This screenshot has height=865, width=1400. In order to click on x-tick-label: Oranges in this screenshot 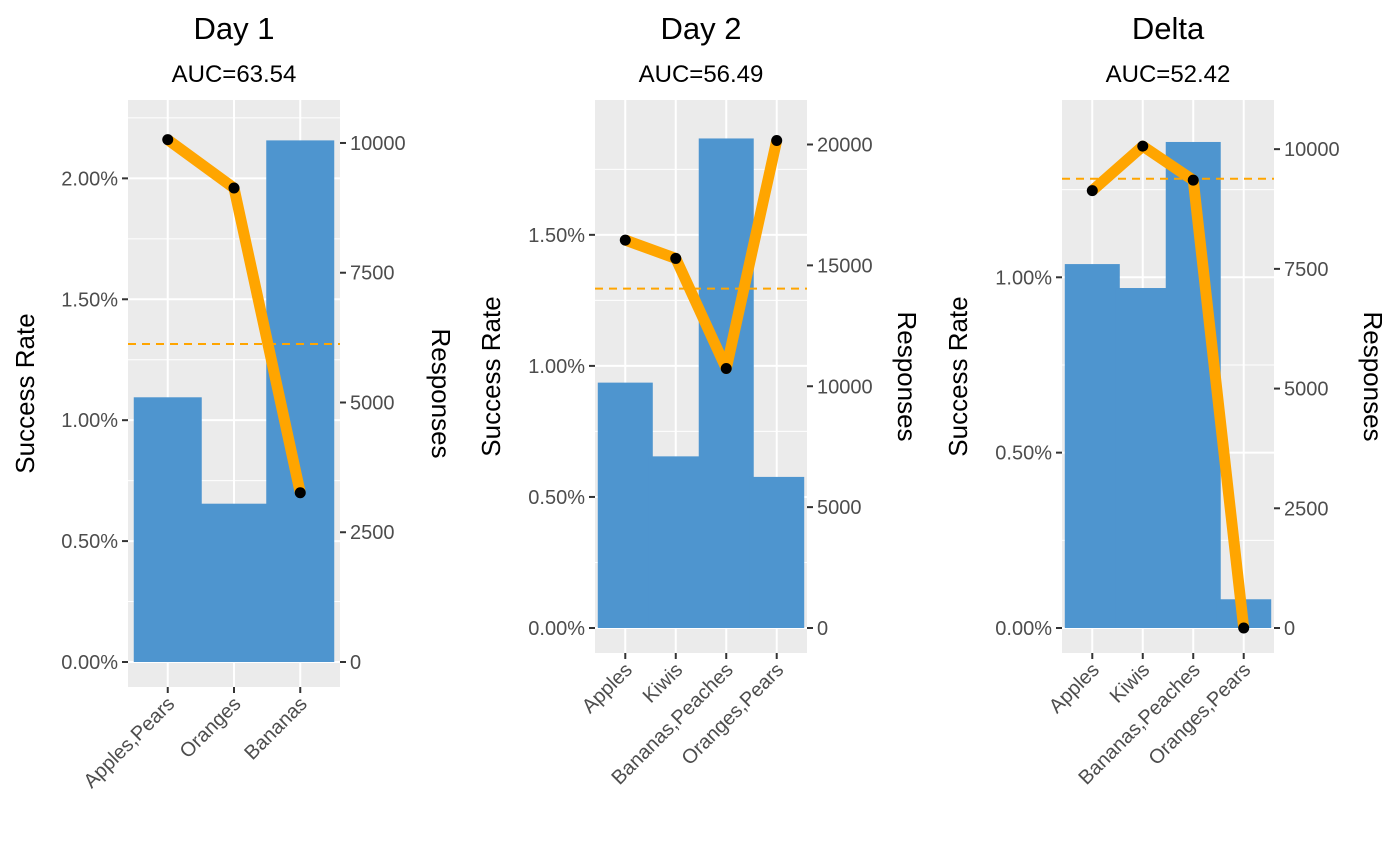, I will do `click(211, 728)`.